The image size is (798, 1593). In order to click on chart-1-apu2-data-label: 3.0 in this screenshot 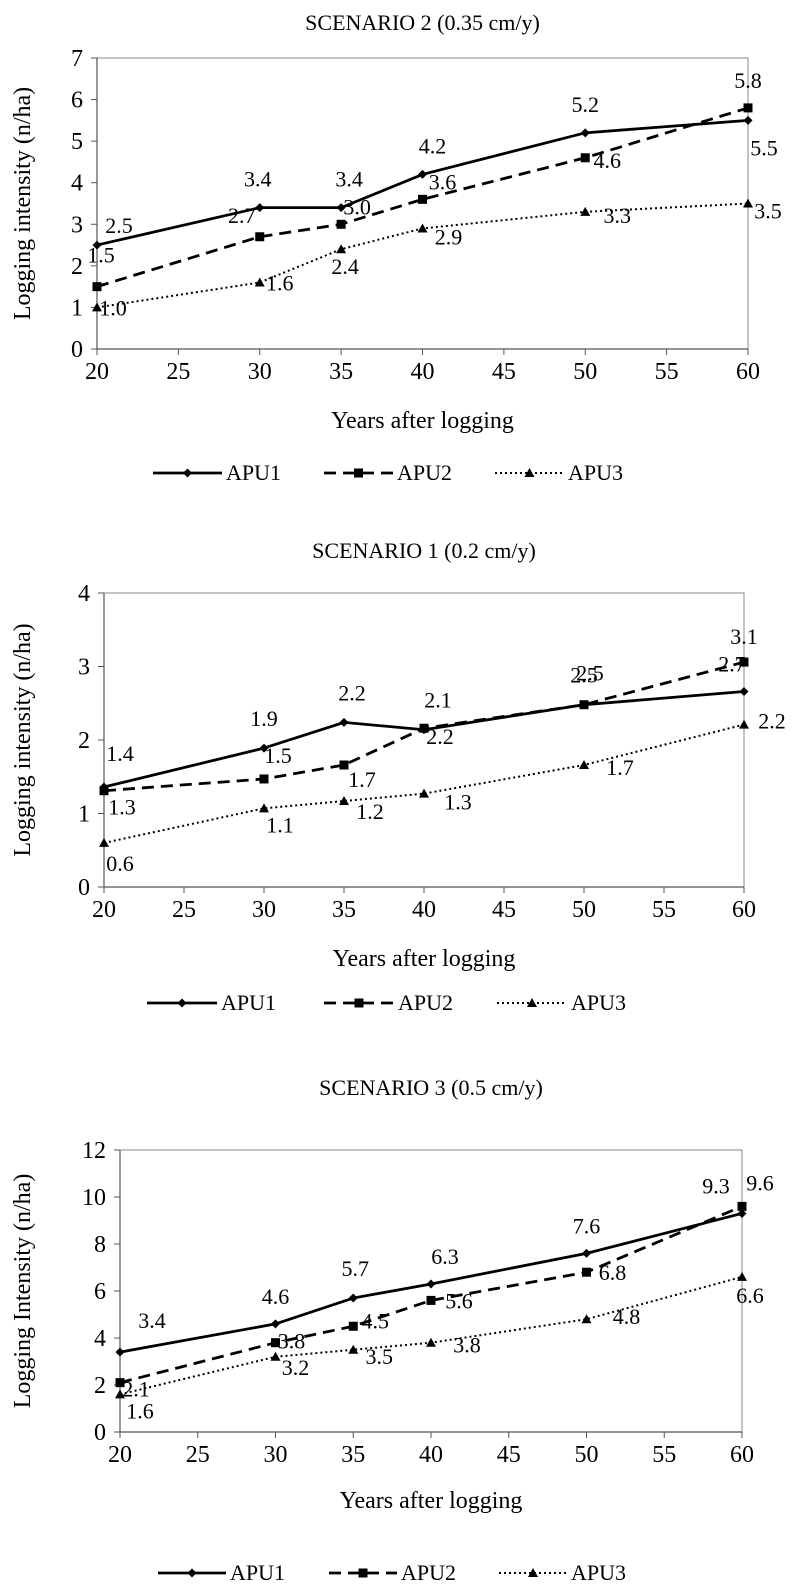, I will do `click(357, 206)`.